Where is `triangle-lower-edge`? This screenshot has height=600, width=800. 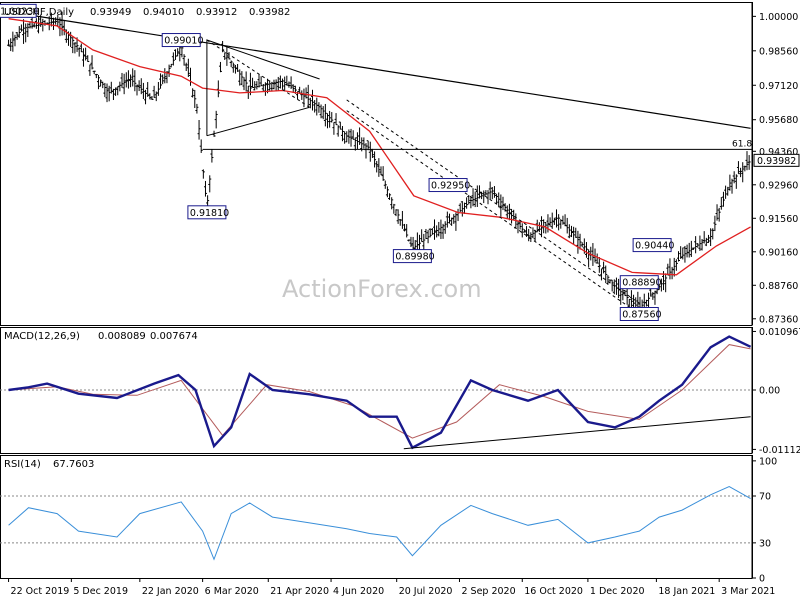 triangle-lower-edge is located at coordinates (258, 121).